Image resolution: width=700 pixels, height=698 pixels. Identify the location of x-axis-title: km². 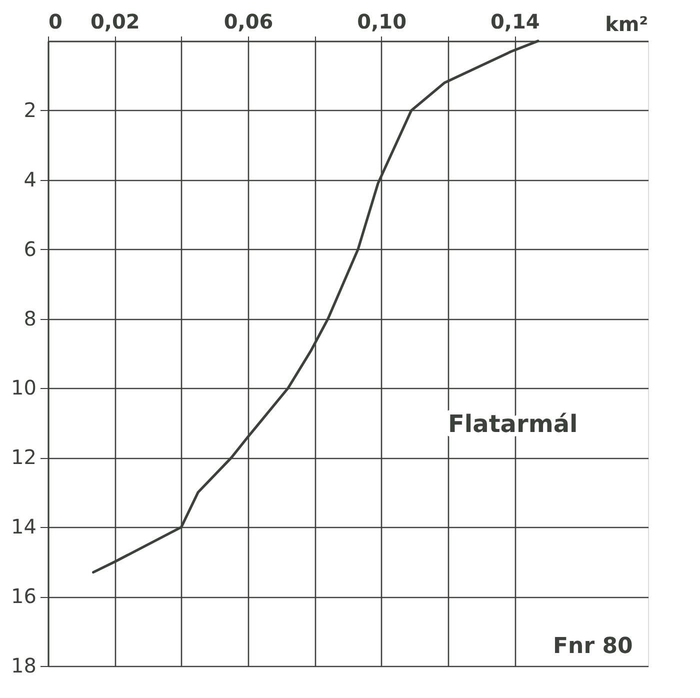
(626, 24).